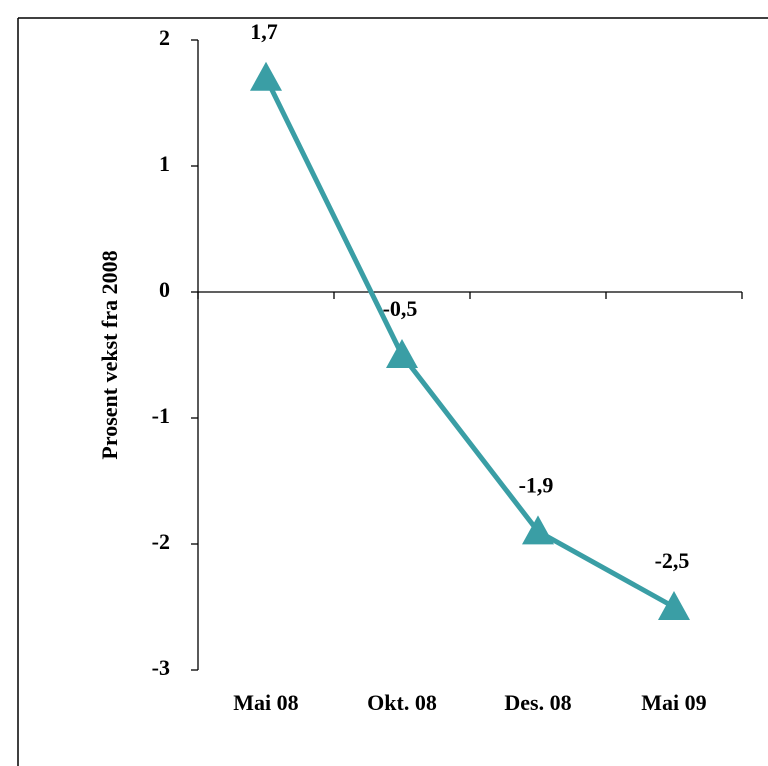 The width and height of the screenshot is (768, 766). Describe the element at coordinates (537, 702) in the screenshot. I see `x-tick-label: Des. 08` at that location.